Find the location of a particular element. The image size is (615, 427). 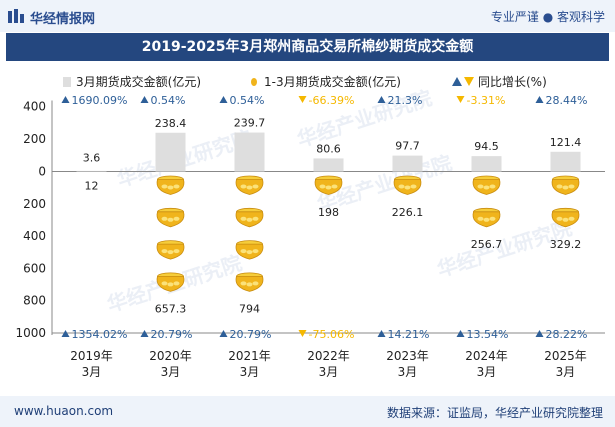

logo-bars-icon is located at coordinates (16, 16).